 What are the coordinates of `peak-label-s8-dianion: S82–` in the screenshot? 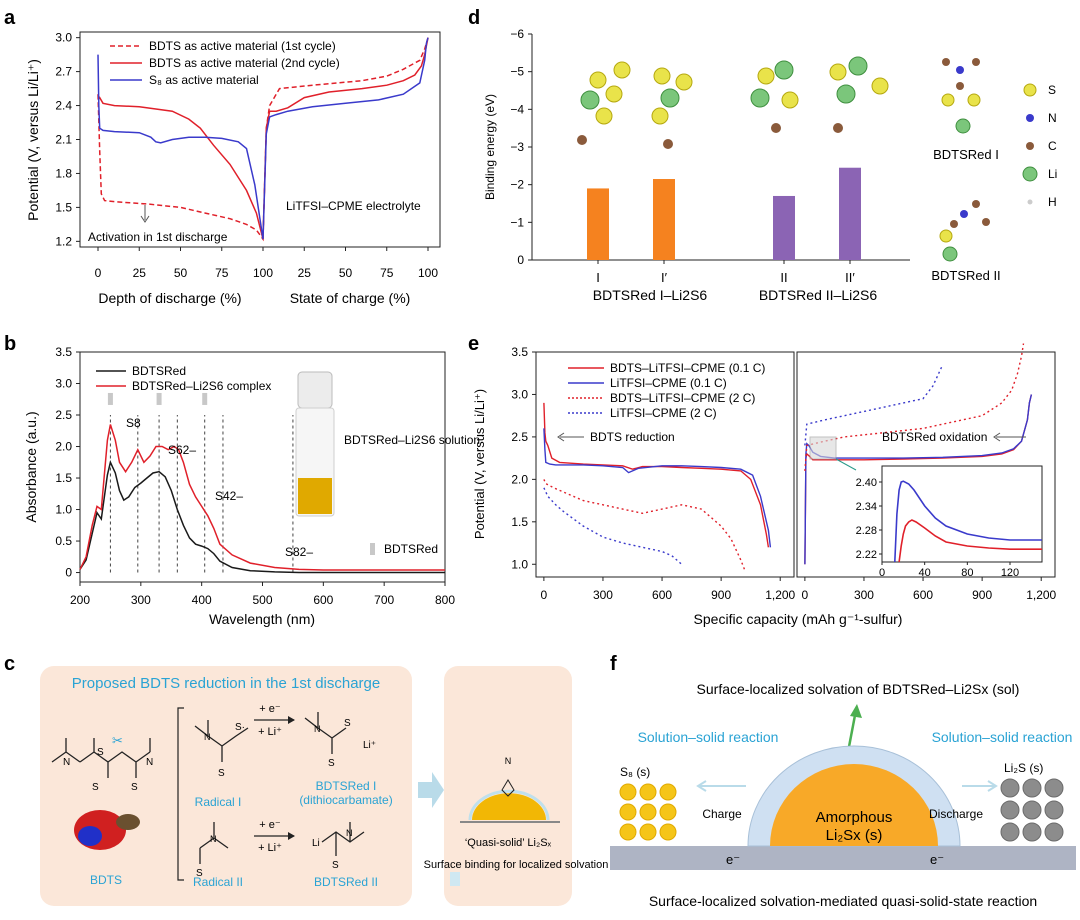 It's located at (299, 552).